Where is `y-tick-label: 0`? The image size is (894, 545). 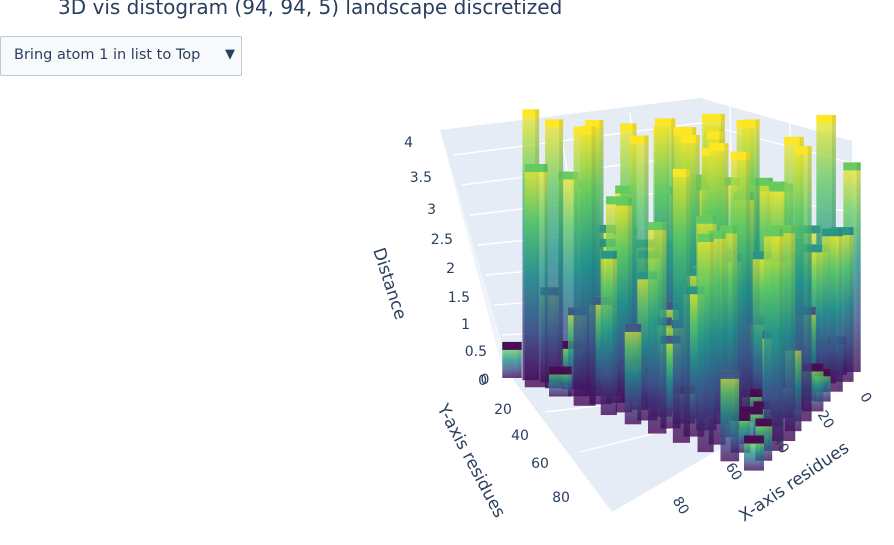 y-tick-label: 0 is located at coordinates (485, 380).